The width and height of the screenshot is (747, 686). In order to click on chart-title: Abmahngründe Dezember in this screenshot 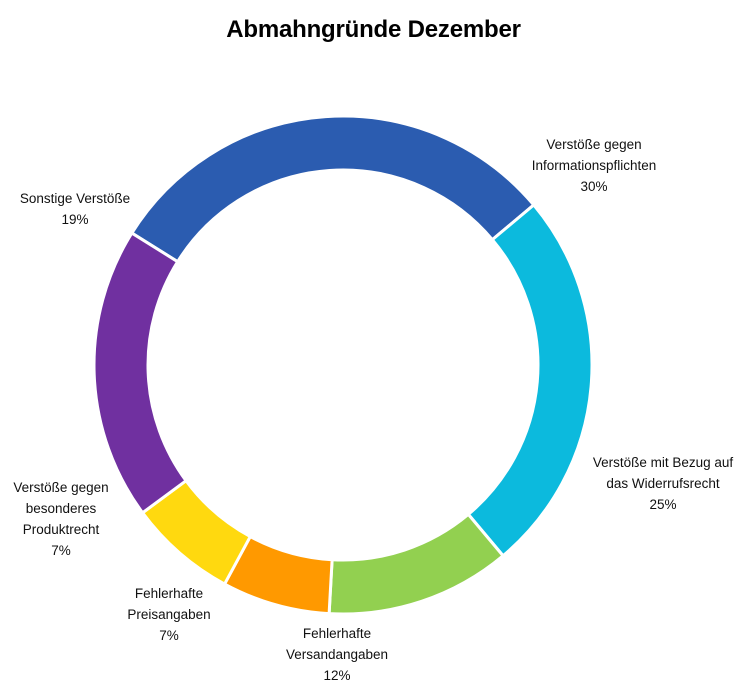, I will do `click(373, 29)`.